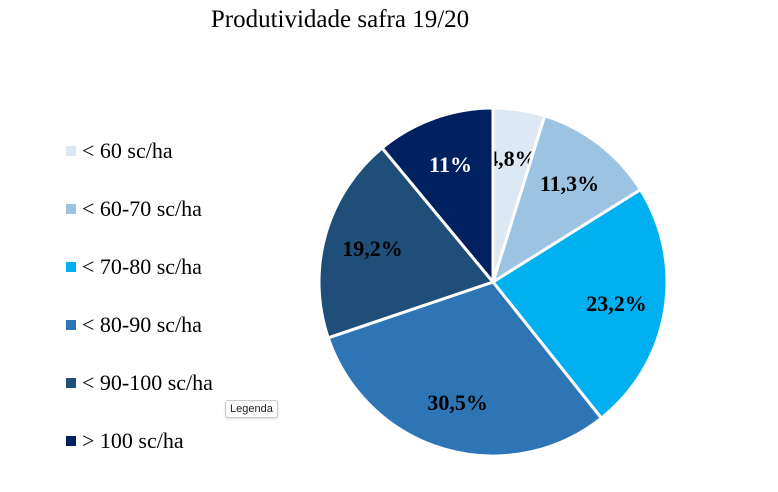 This screenshot has width=778, height=492. I want to click on slice-data-label: 30,5%, so click(457, 402).